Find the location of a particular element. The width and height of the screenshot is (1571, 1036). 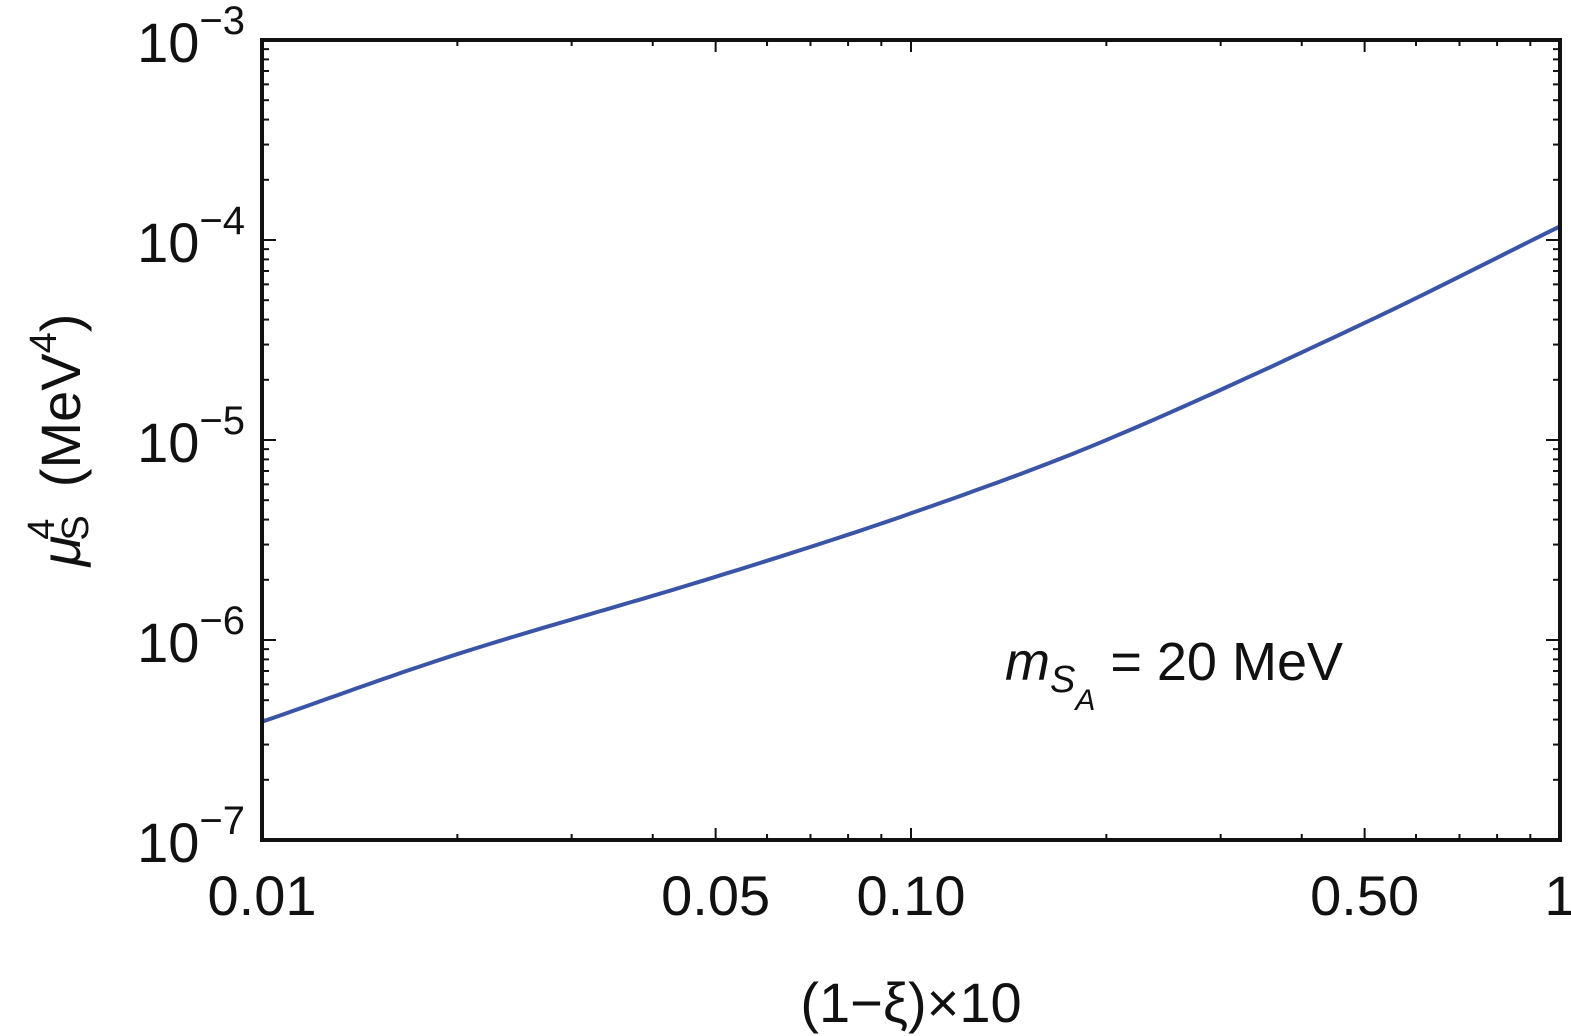

svg-text: mSA = 20 MeV is located at coordinates (1174, 674).